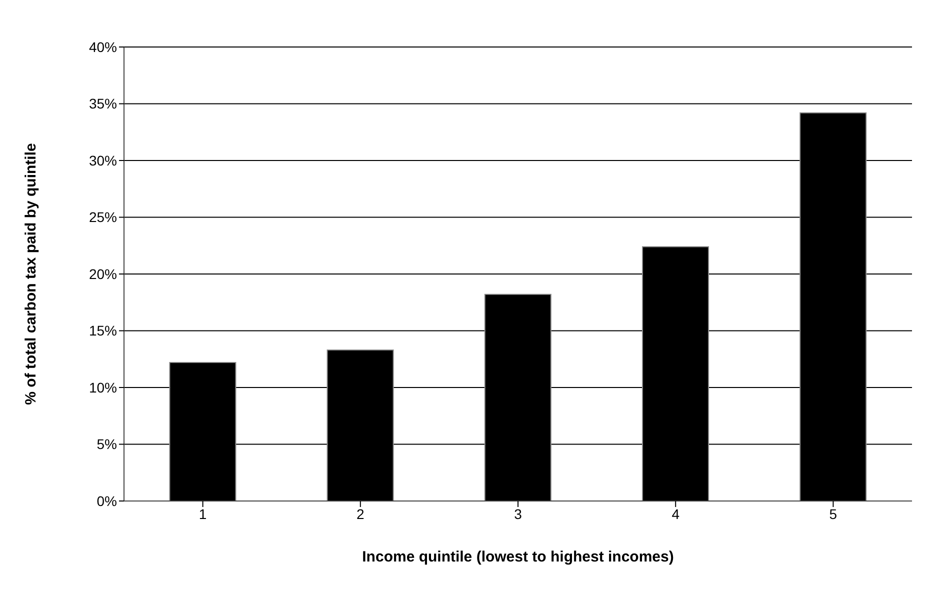 The image size is (938, 612). What do you see at coordinates (102, 46) in the screenshot?
I see `y-tick-label: 40%` at bounding box center [102, 46].